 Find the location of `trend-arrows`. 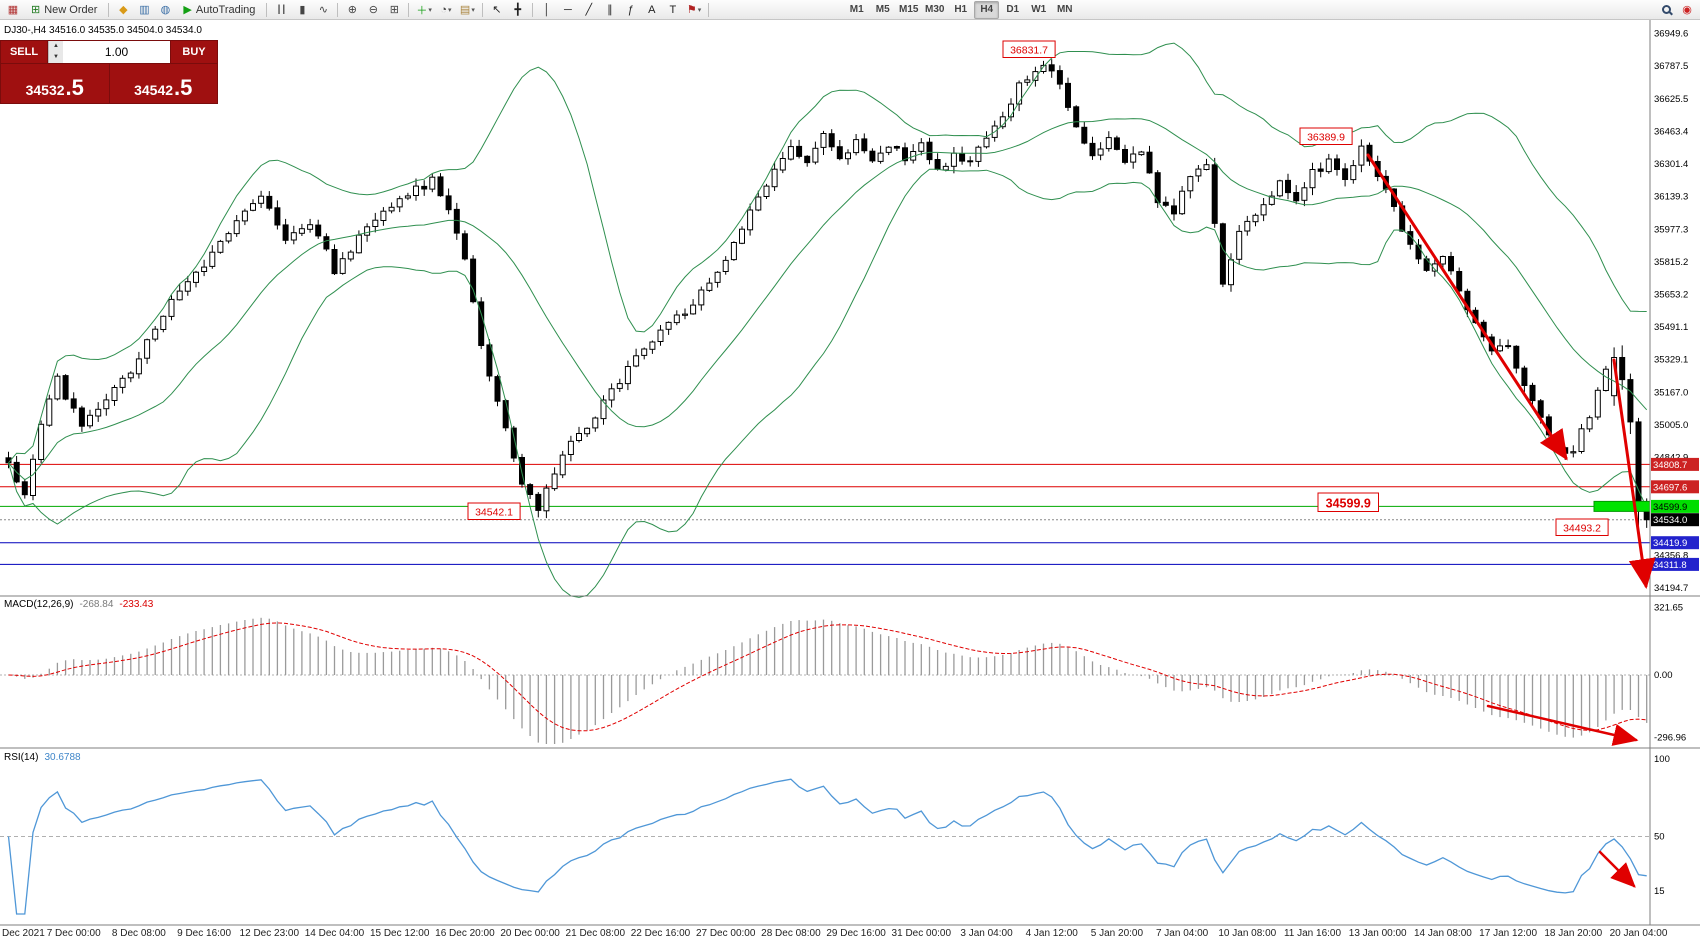

trend-arrows is located at coordinates (1511, 520).